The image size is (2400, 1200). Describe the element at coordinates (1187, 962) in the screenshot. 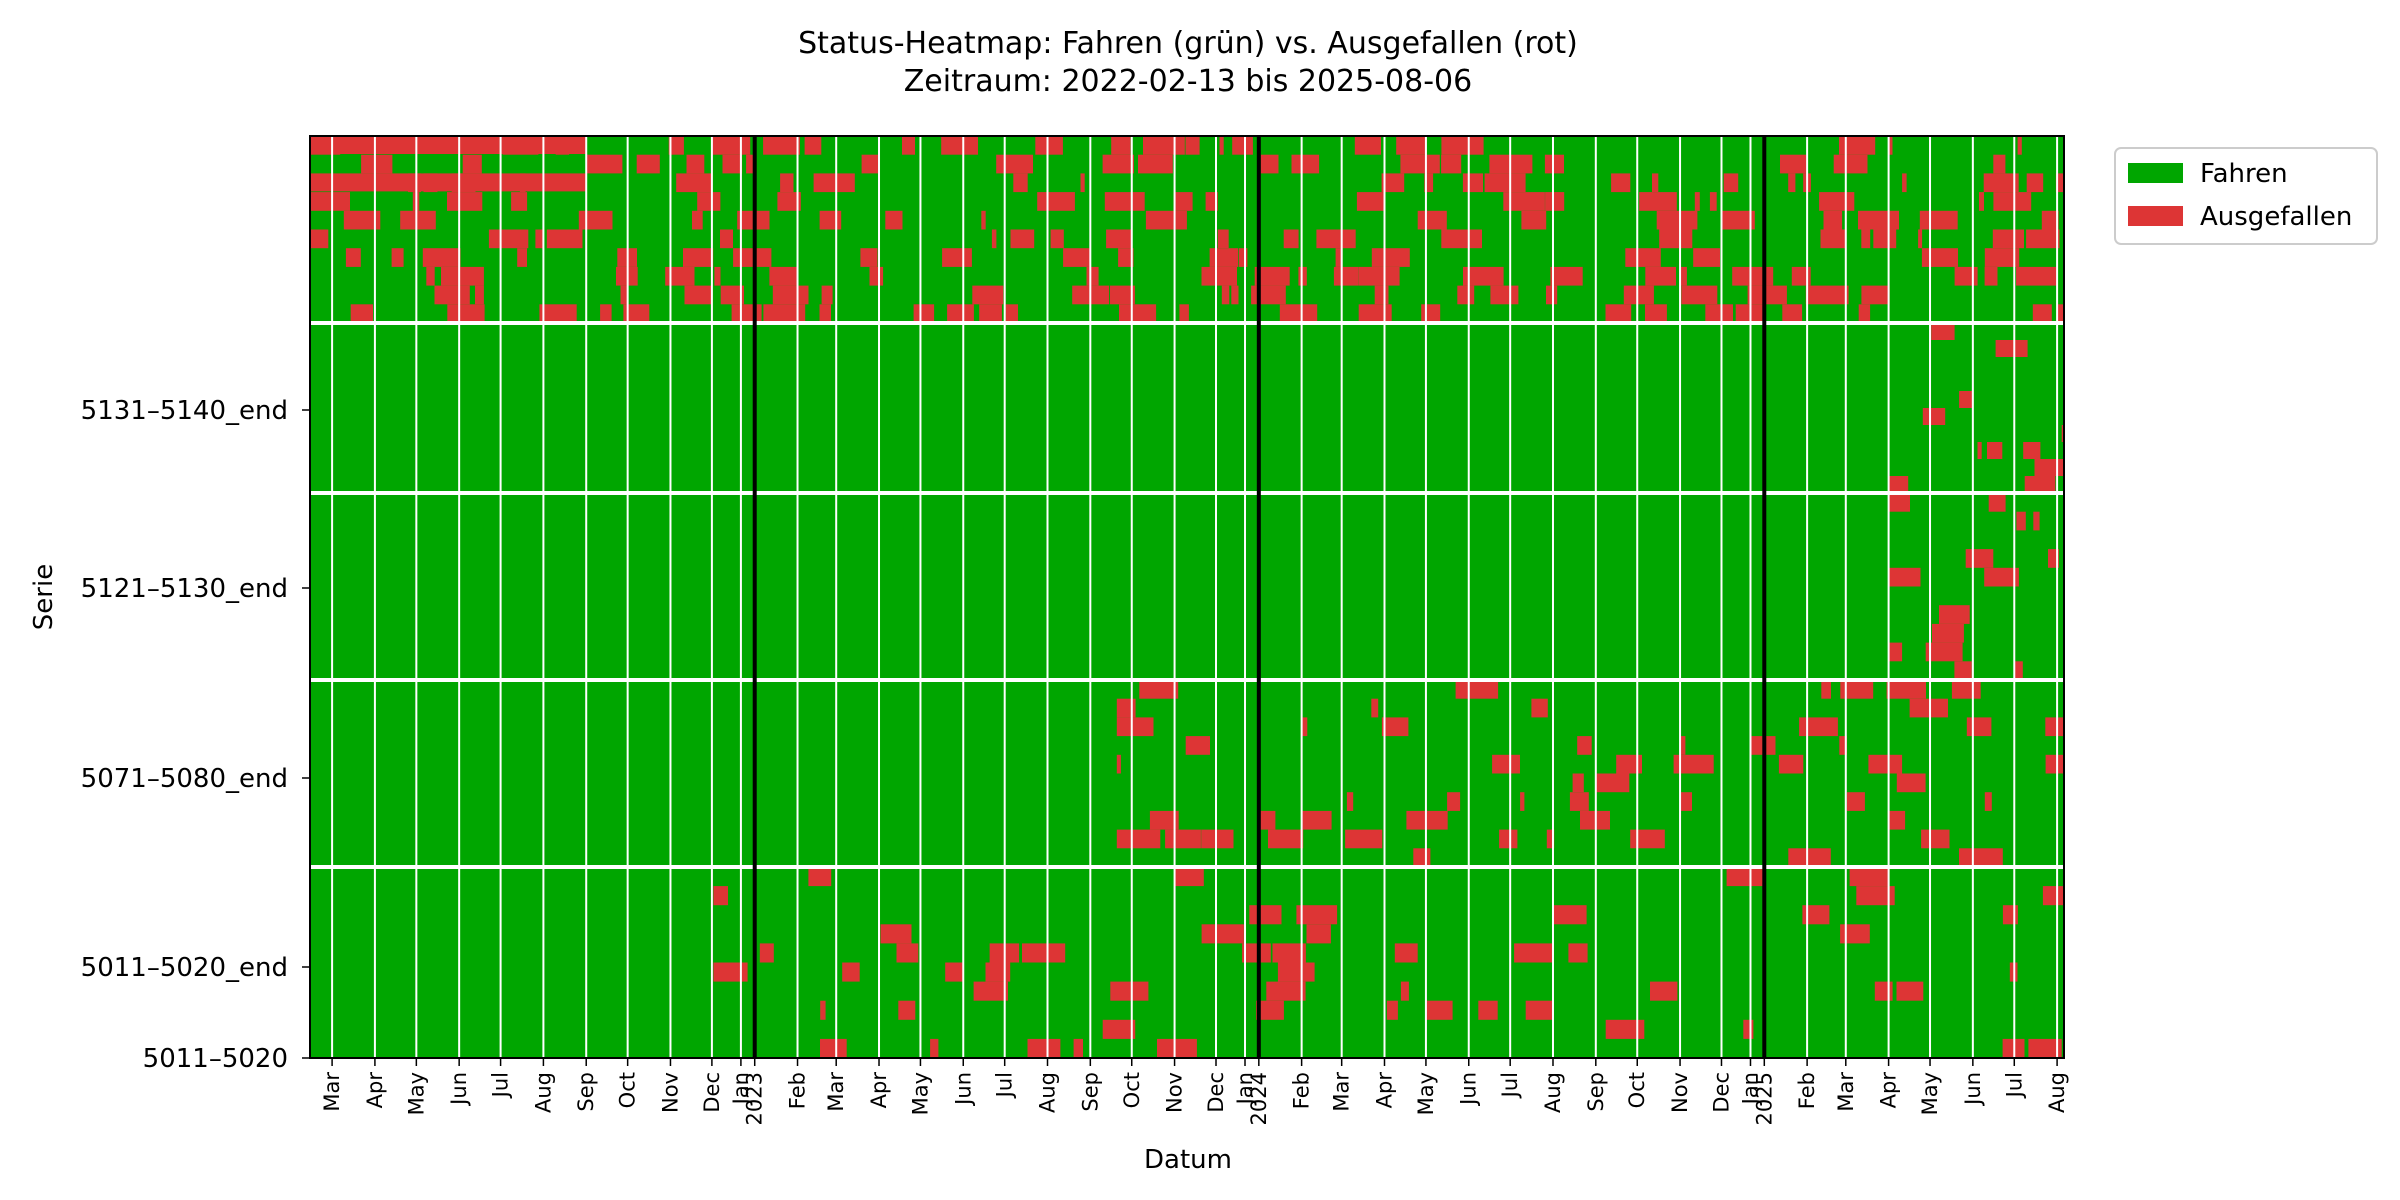

I see `heatmap-band-5011-5020-end-background` at that location.